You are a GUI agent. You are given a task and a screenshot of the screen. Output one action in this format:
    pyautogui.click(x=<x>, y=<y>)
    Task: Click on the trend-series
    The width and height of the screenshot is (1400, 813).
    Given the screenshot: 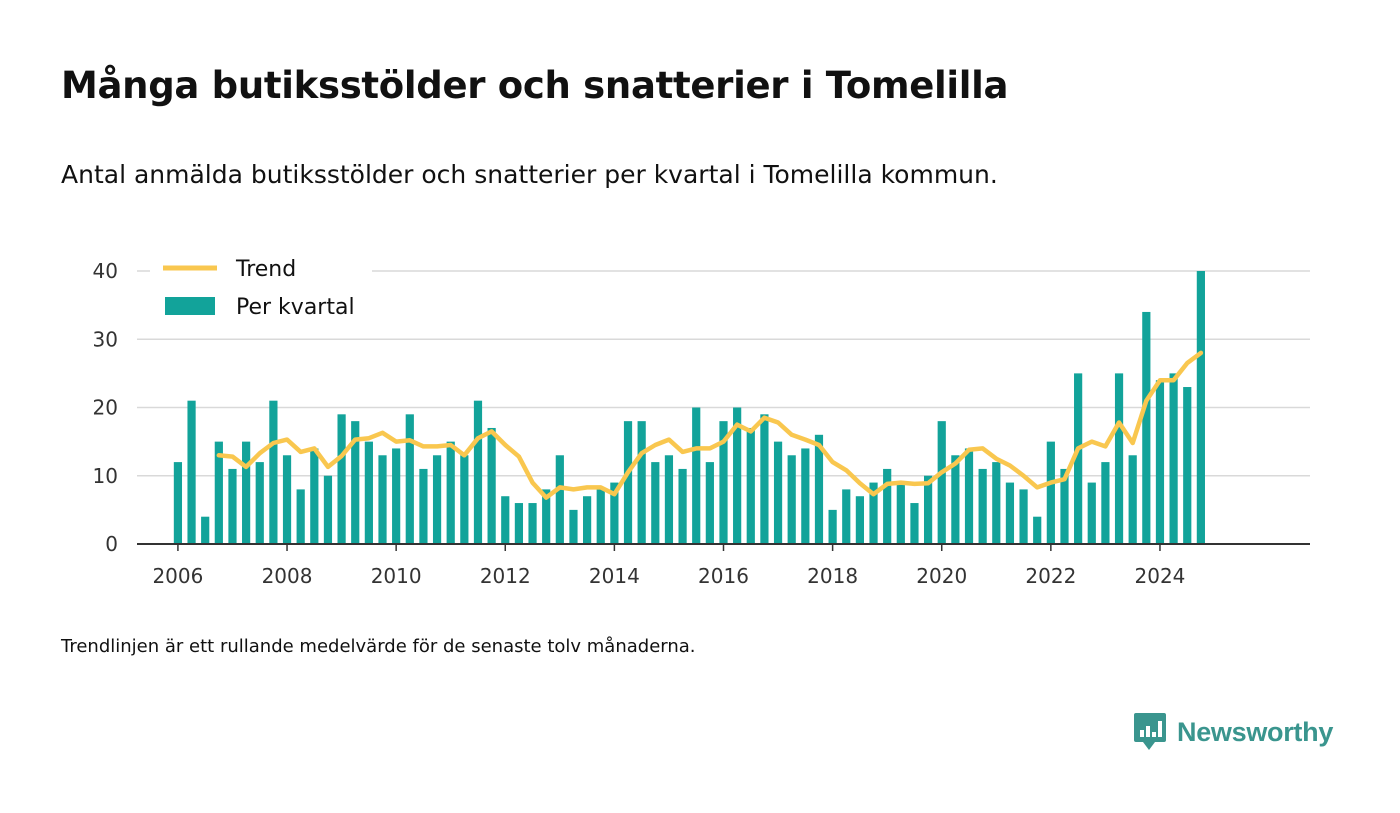 What is the action you would take?
    pyautogui.click(x=710, y=425)
    